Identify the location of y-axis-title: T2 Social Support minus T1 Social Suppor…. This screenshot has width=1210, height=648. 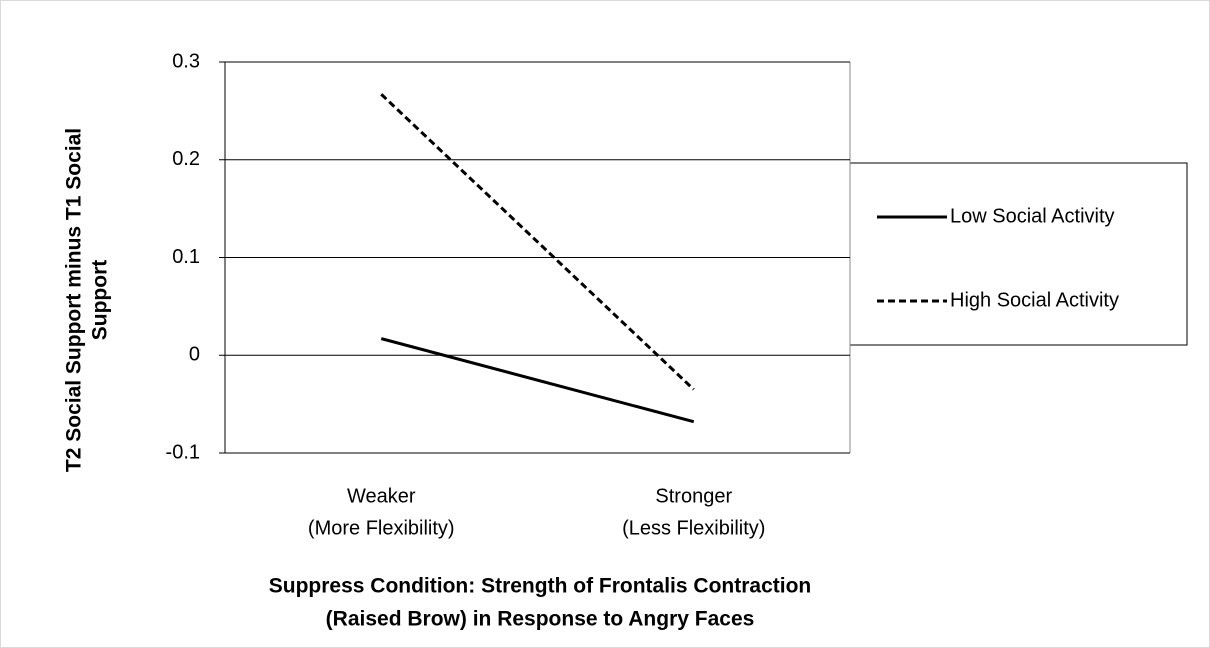
(87, 300).